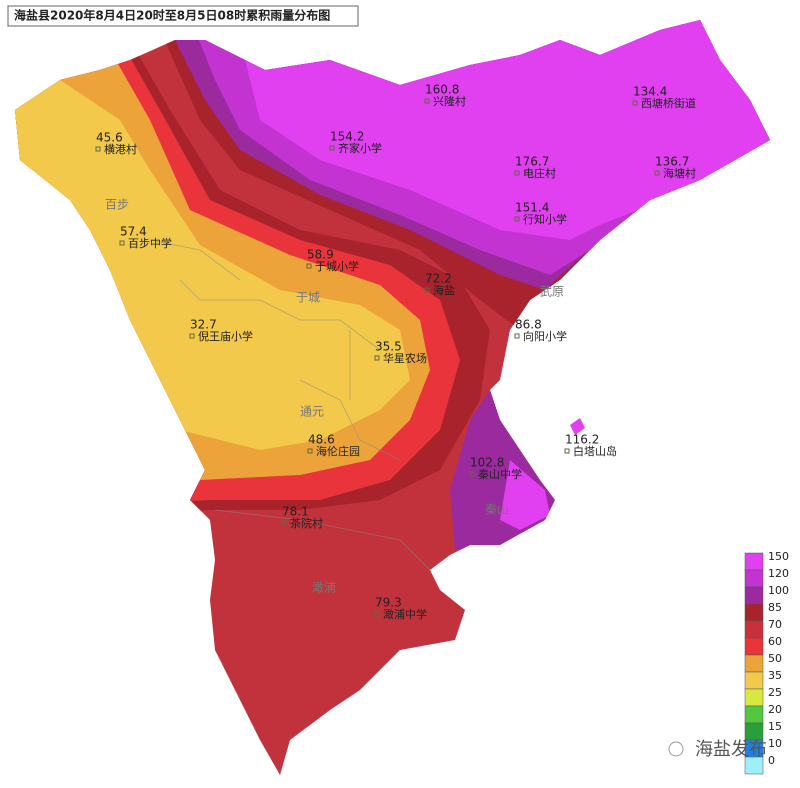  What do you see at coordinates (120, 149) in the screenshot?
I see `station-name: 横港村` at bounding box center [120, 149].